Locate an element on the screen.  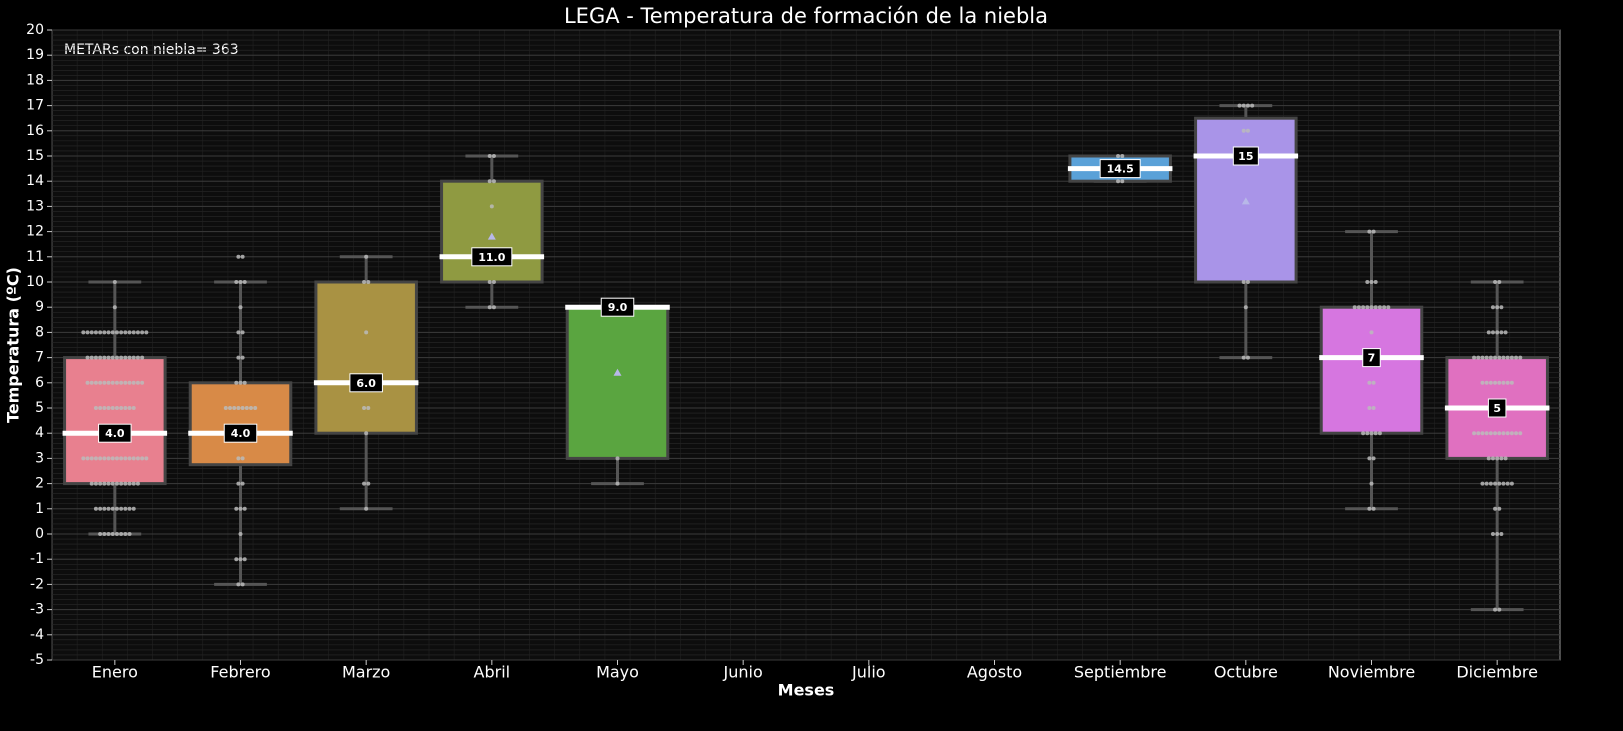
y-tick-label: 16 is located at coordinates (35, 131).